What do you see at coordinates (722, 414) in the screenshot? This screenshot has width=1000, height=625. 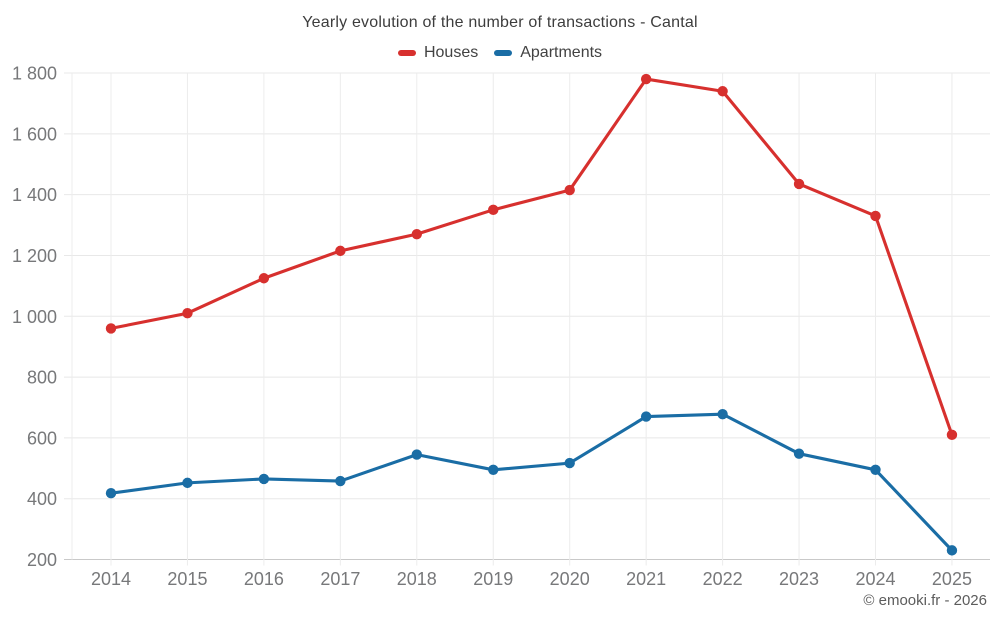 I see `apartments-point-2022` at bounding box center [722, 414].